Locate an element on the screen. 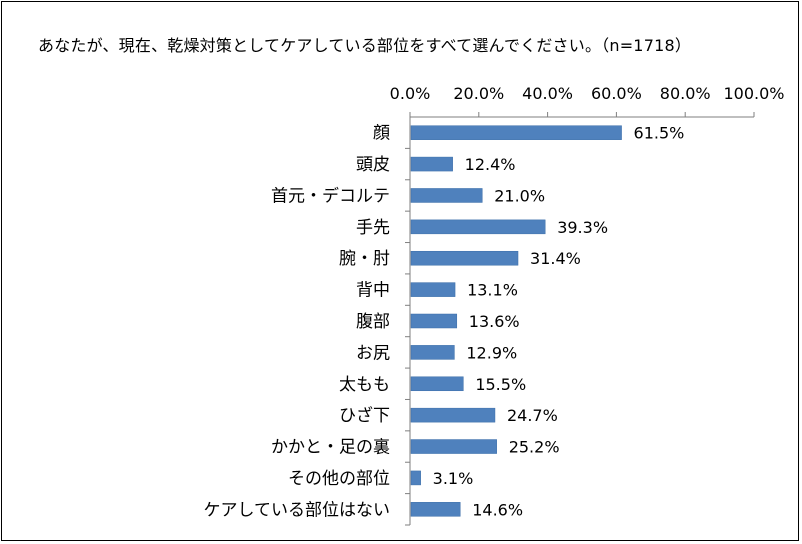 Image resolution: width=802 pixels, height=544 pixels. category-label: ケアしている部位はない is located at coordinates (297, 510).